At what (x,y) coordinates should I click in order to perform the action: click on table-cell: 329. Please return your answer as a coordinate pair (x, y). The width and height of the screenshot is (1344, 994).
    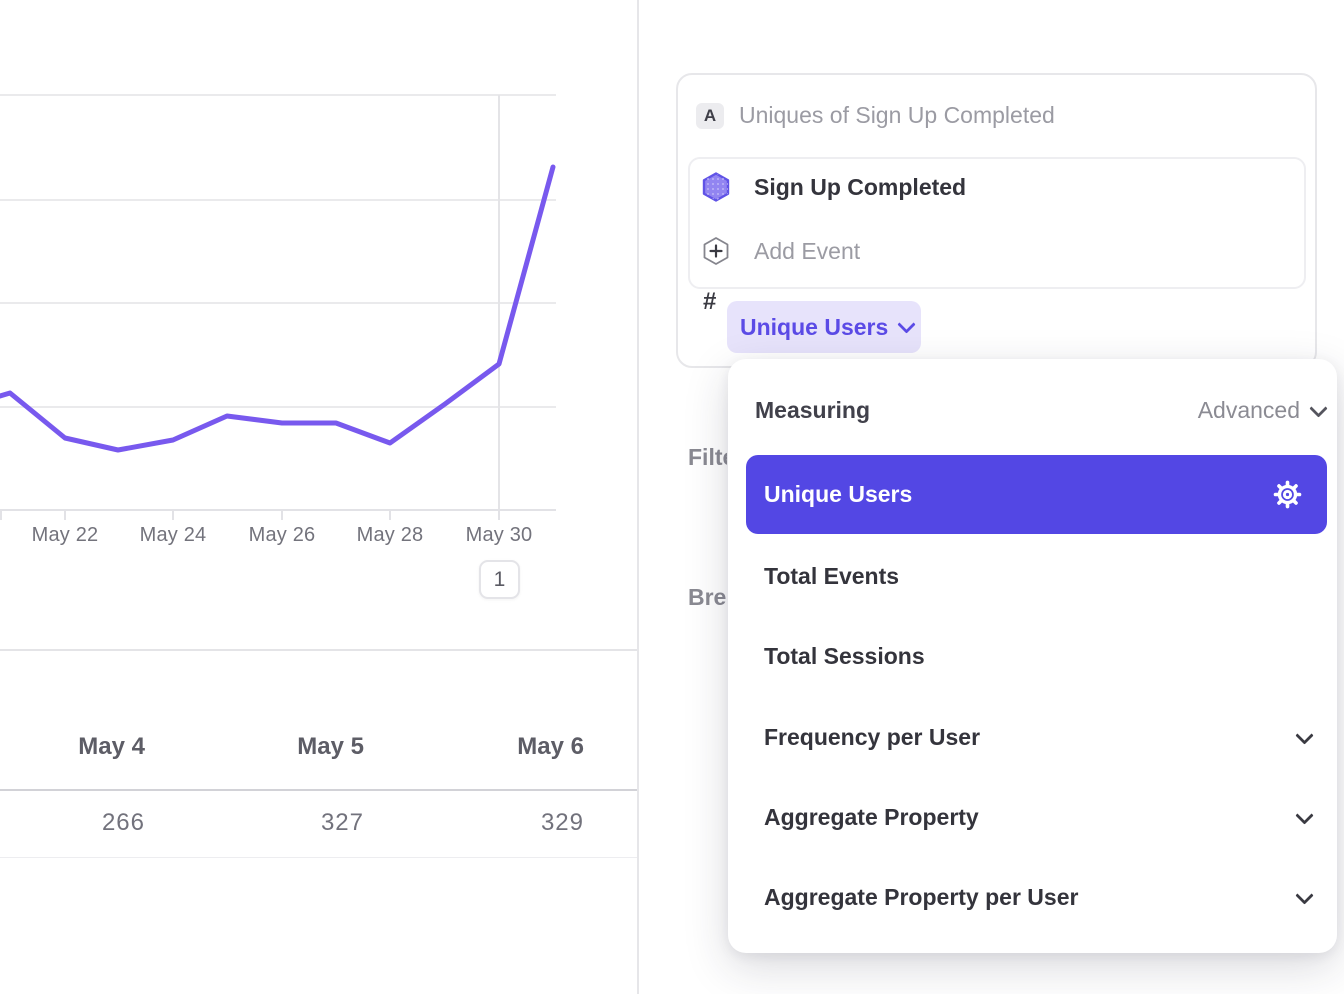
    Looking at the image, I should click on (562, 822).